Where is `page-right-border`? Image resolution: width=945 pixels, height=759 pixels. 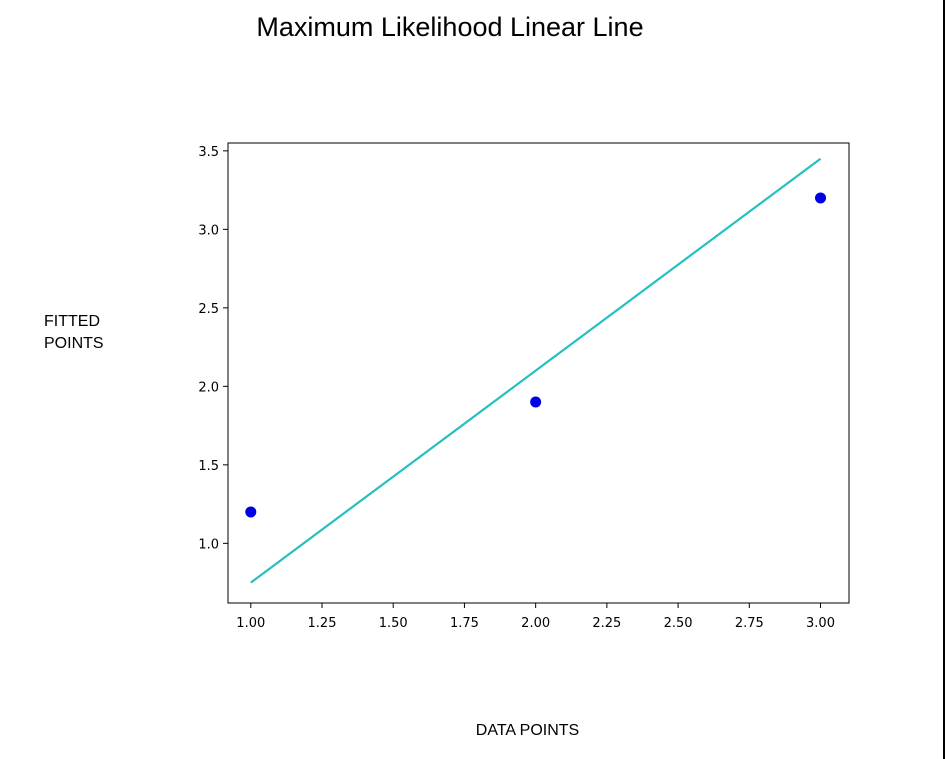 page-right-border is located at coordinates (944, 379).